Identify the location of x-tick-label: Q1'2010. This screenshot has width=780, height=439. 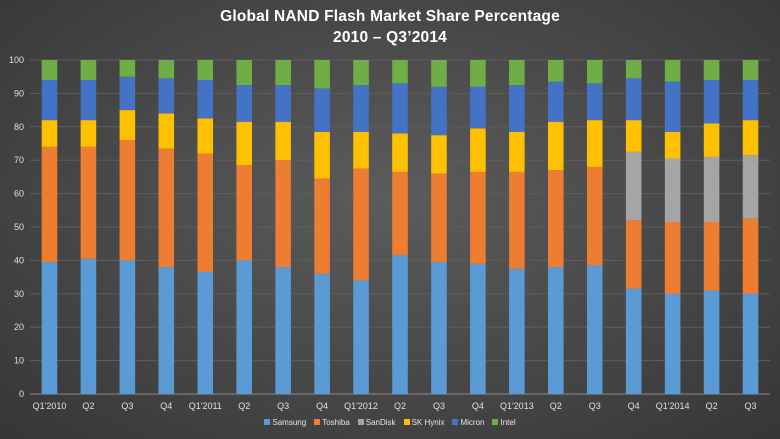
(50, 406).